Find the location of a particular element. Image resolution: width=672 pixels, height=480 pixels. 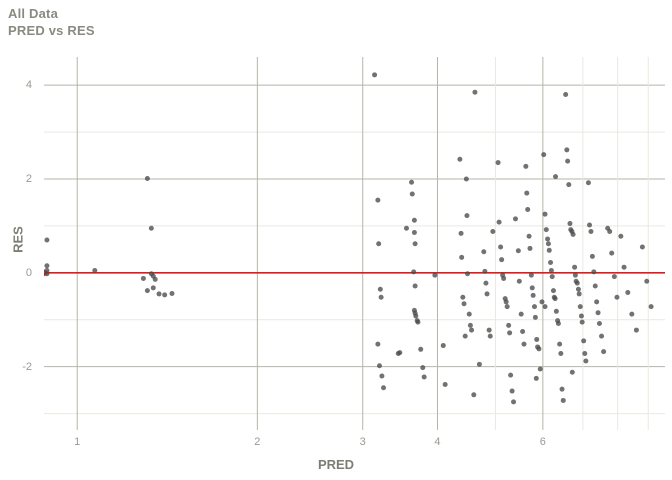

x-axis-tick-label: 3 is located at coordinates (362, 442).